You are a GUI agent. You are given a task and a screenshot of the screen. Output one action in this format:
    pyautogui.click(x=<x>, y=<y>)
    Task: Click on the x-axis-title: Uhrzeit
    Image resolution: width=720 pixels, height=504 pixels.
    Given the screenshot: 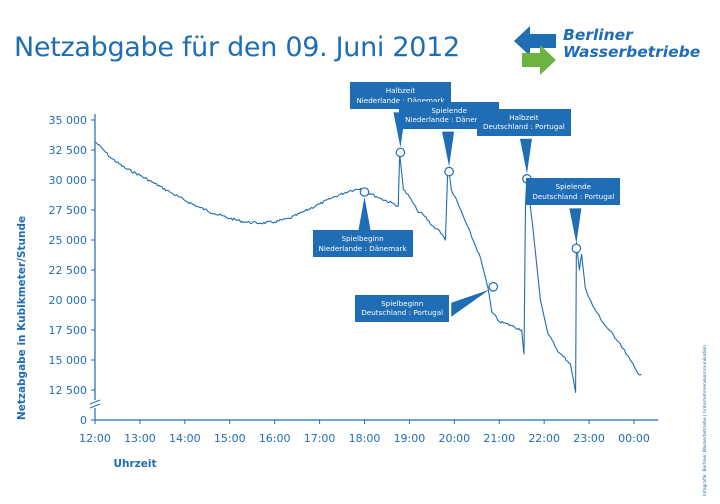 What is the action you would take?
    pyautogui.click(x=134, y=464)
    